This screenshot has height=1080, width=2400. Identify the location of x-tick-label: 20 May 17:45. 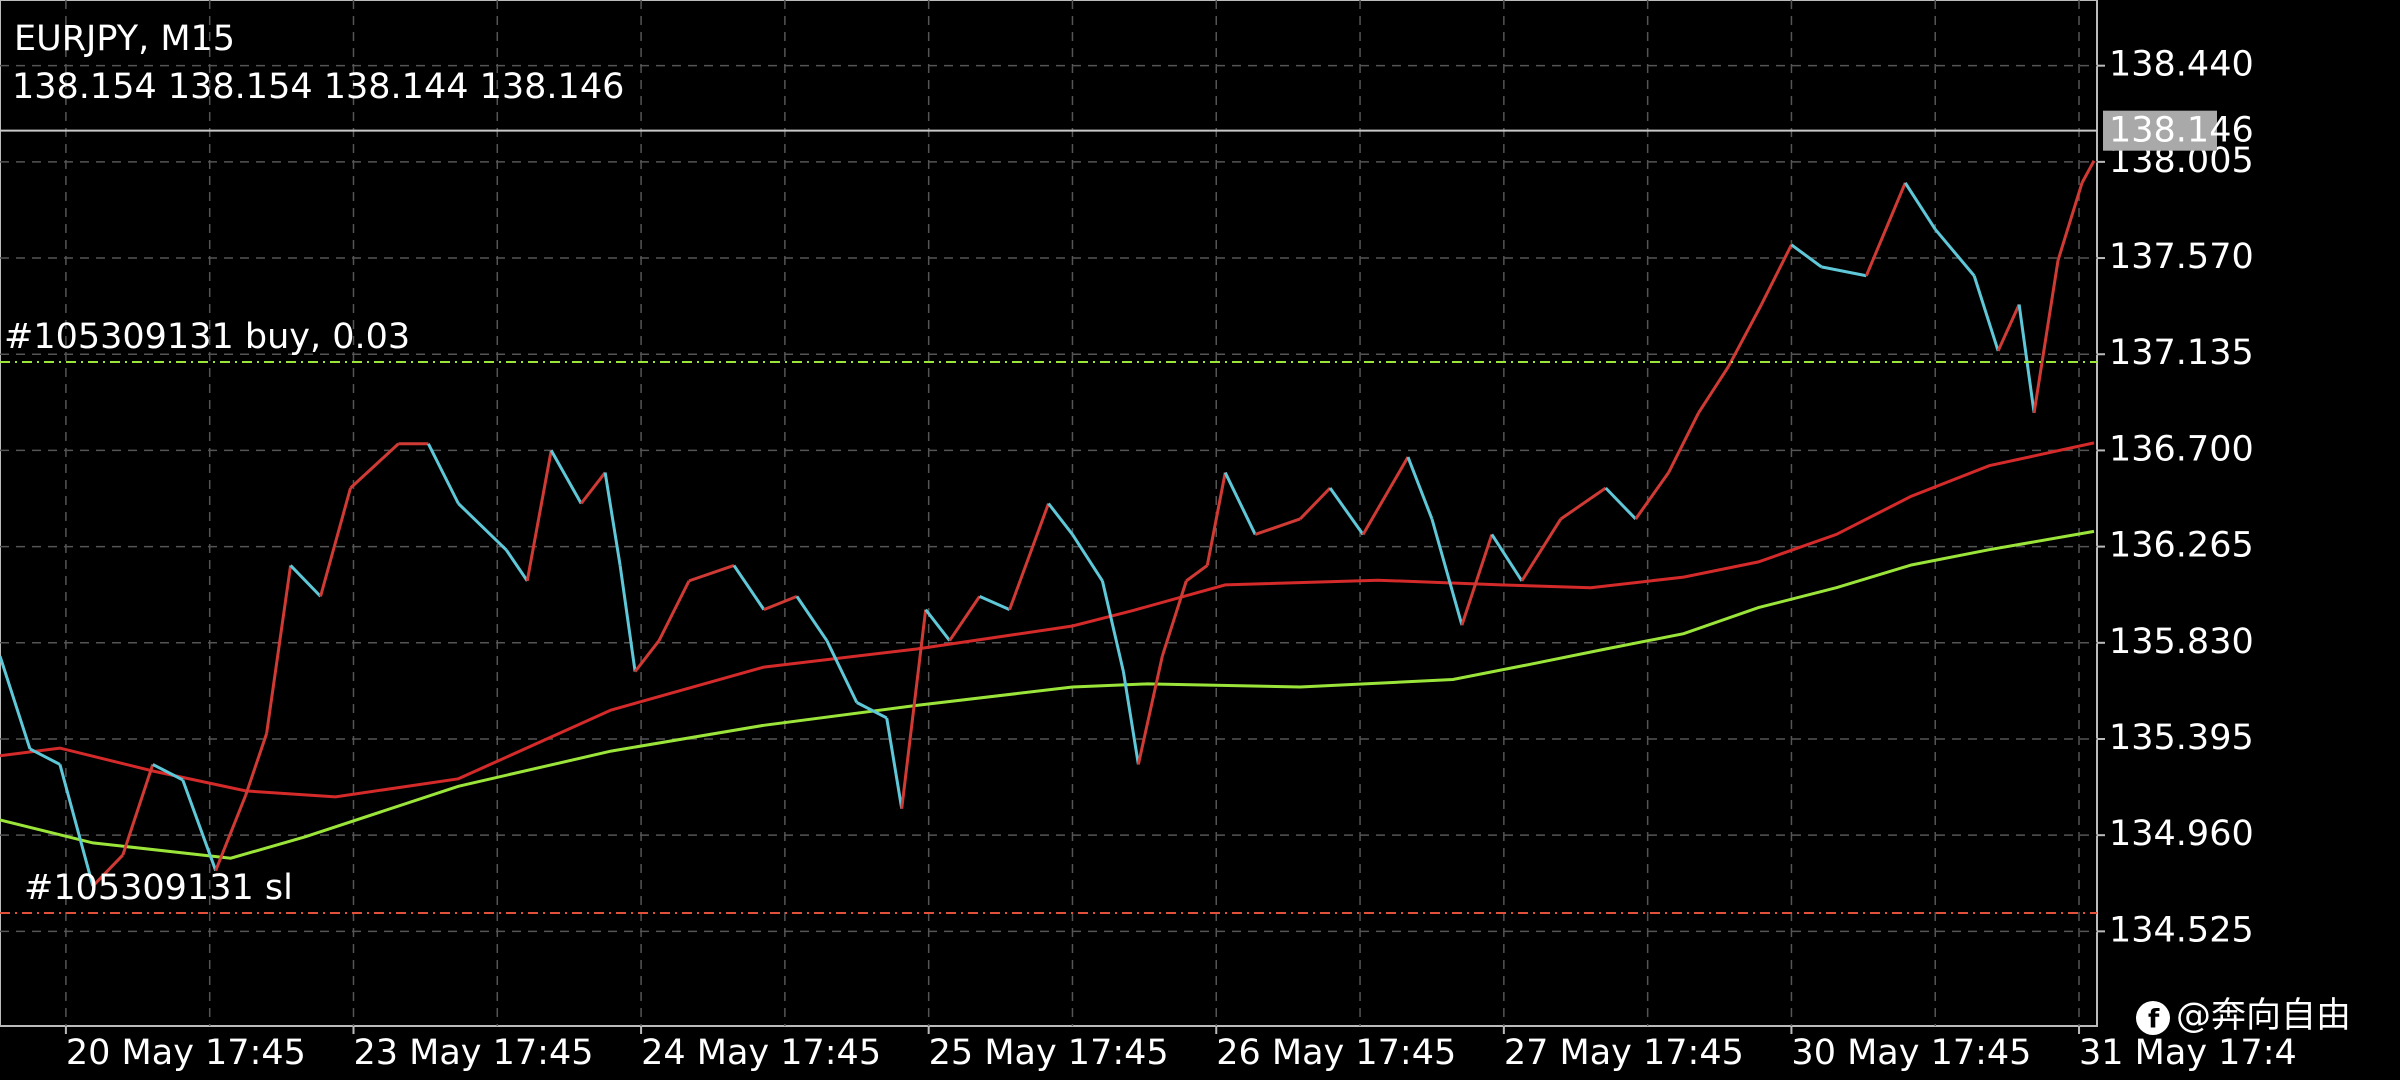
(186, 1053).